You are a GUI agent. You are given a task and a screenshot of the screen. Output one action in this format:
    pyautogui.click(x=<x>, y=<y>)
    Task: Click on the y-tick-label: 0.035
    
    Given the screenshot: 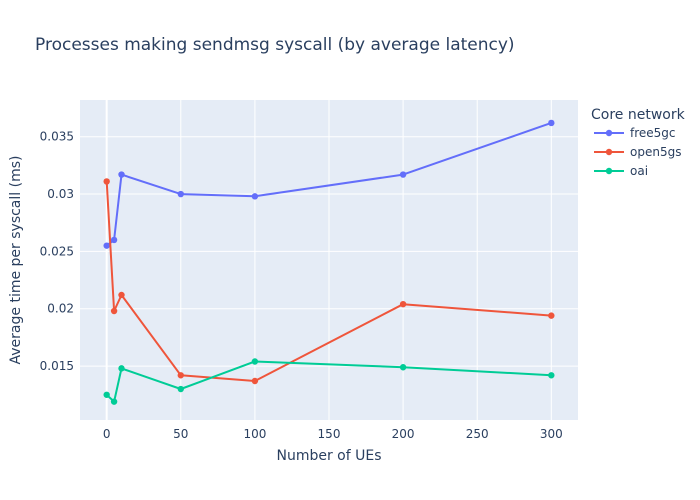 What is the action you would take?
    pyautogui.click(x=57, y=137)
    